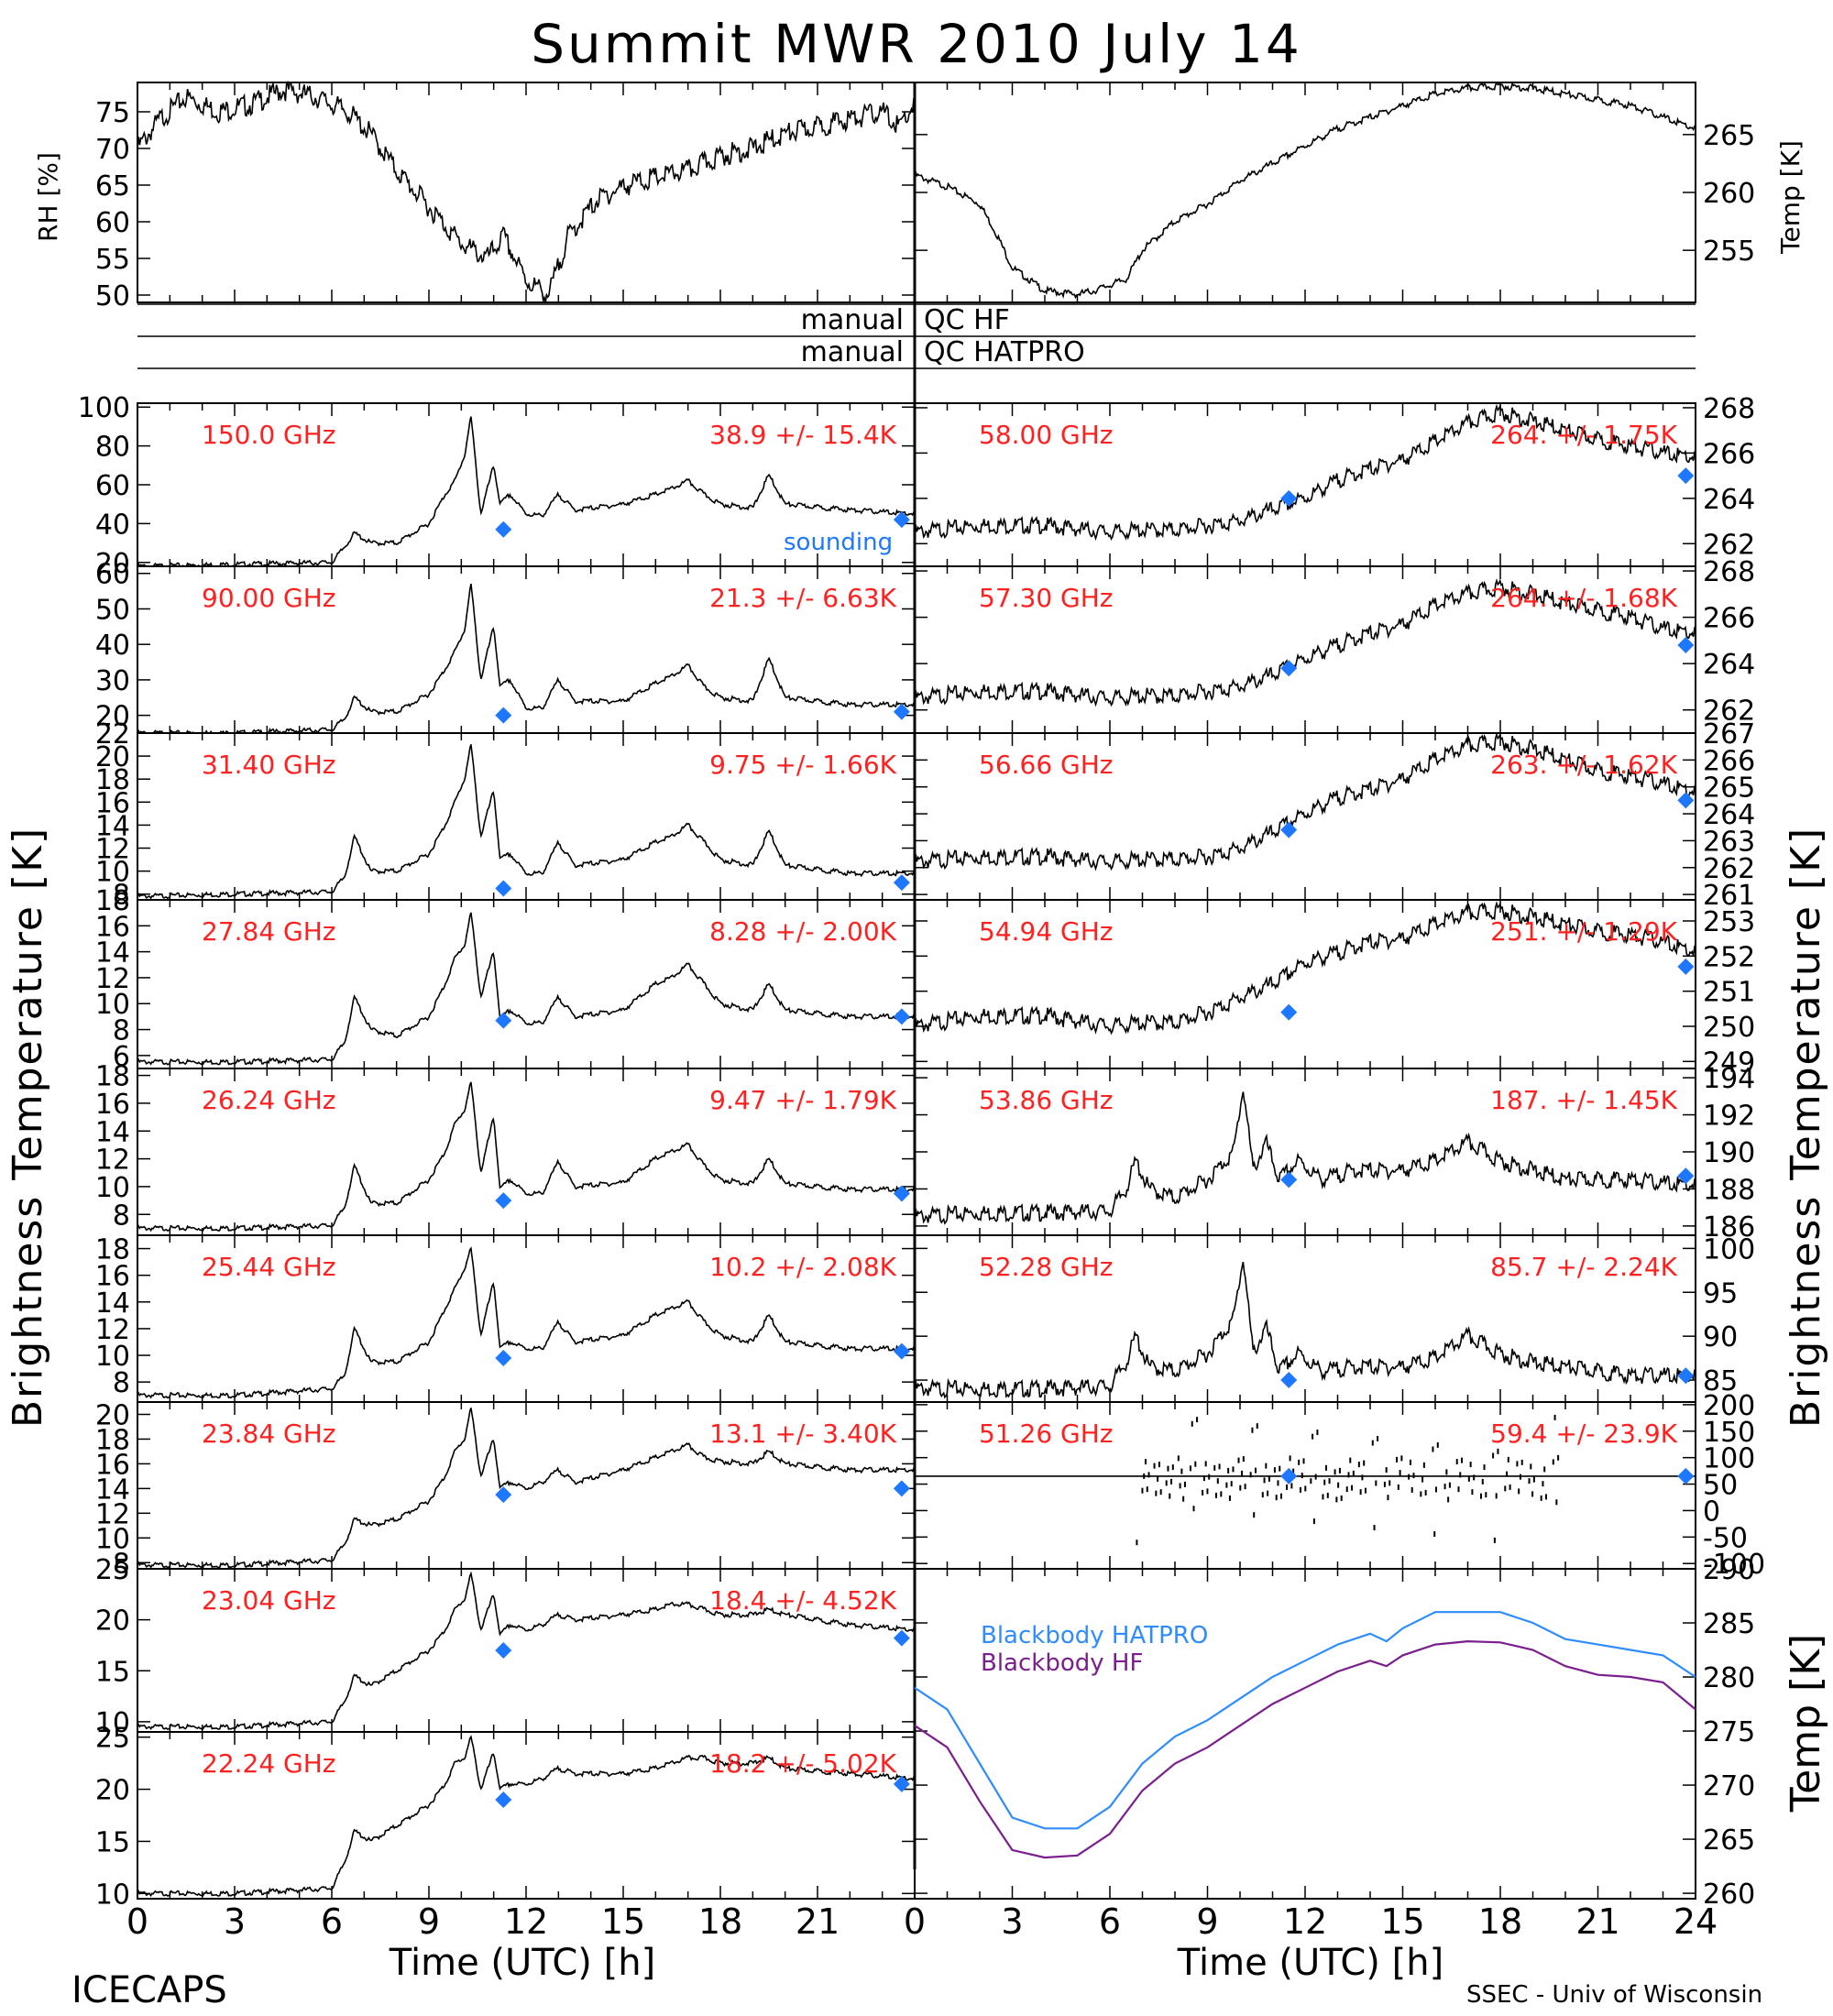 This screenshot has height=2016, width=1833. What do you see at coordinates (1729, 194) in the screenshot?
I see `y-tick-label: 260` at bounding box center [1729, 194].